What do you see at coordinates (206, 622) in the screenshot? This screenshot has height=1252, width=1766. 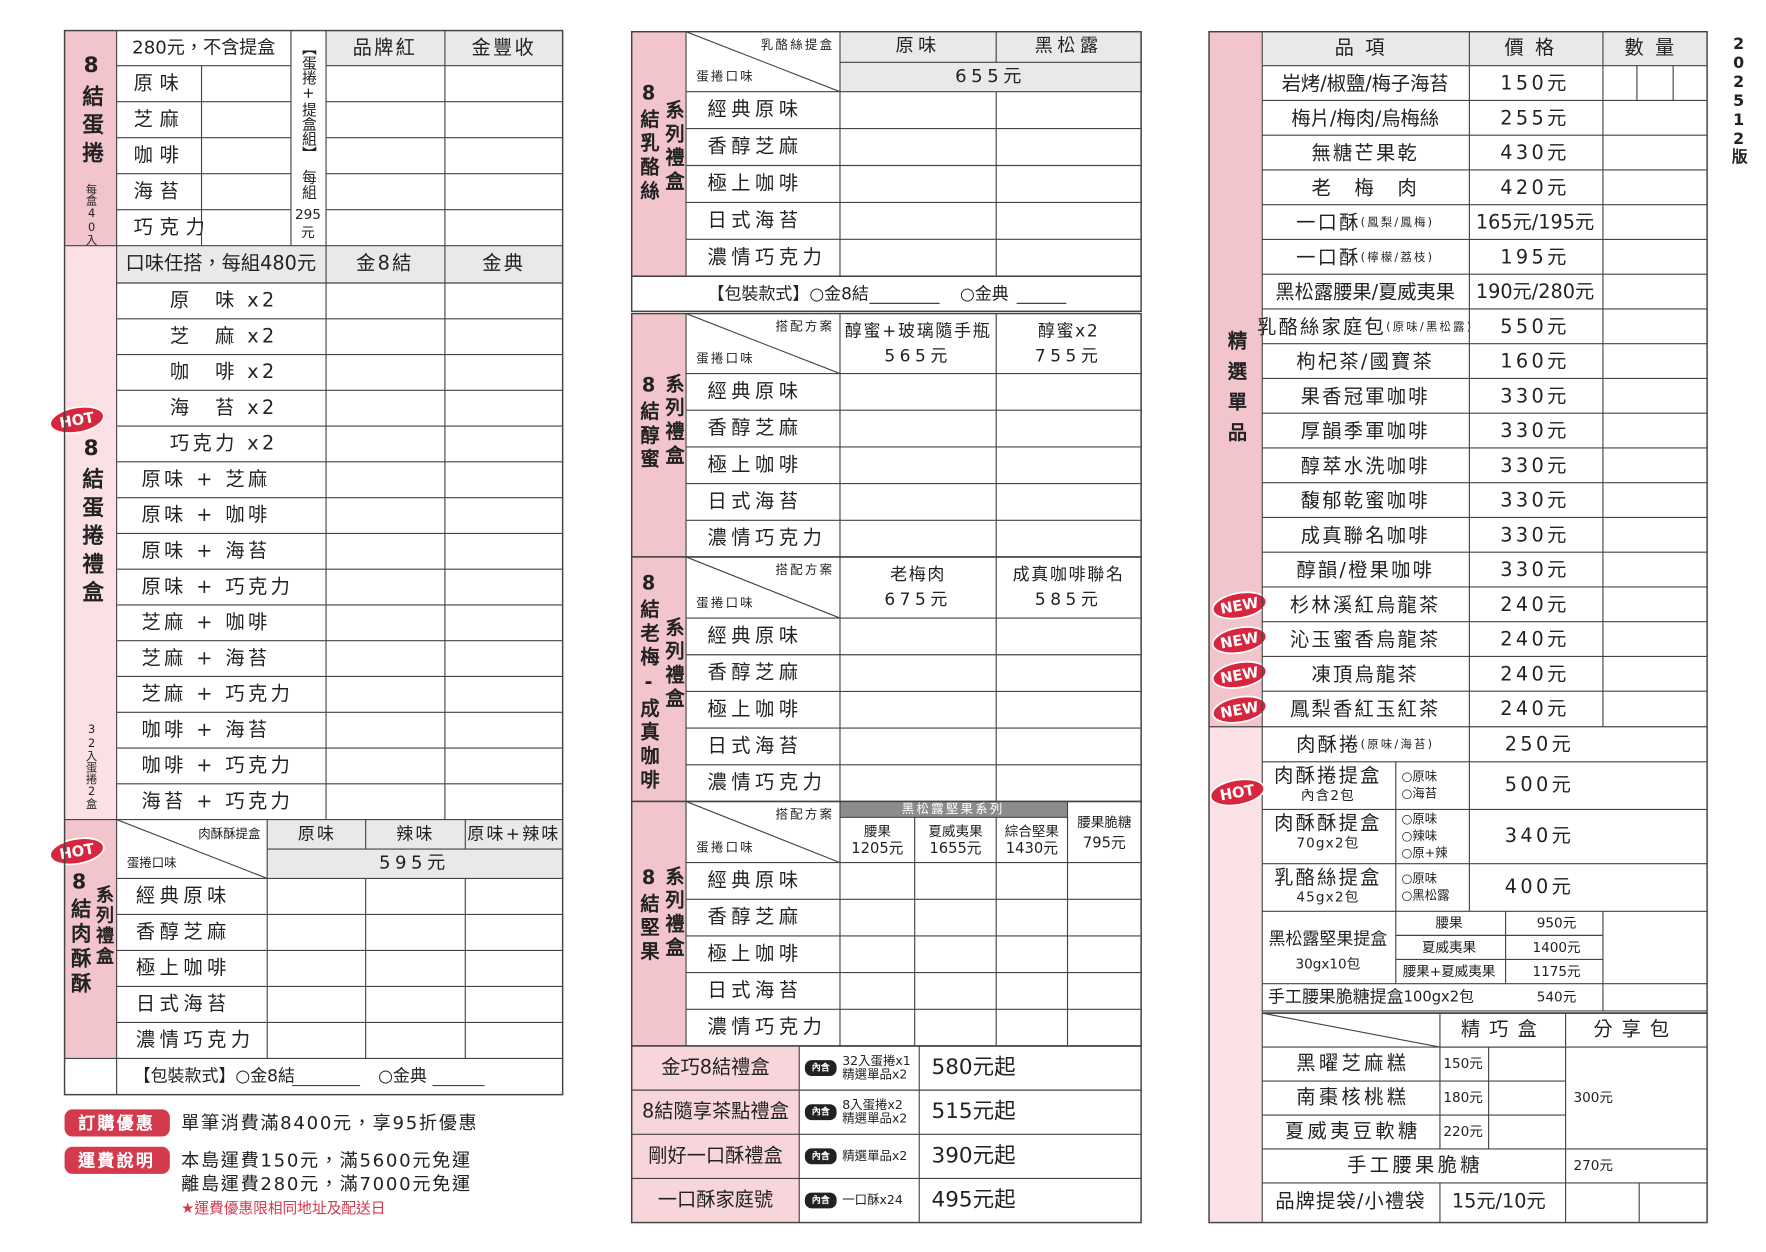 I see `flavor-combo: 芝麻 + 咖啡` at bounding box center [206, 622].